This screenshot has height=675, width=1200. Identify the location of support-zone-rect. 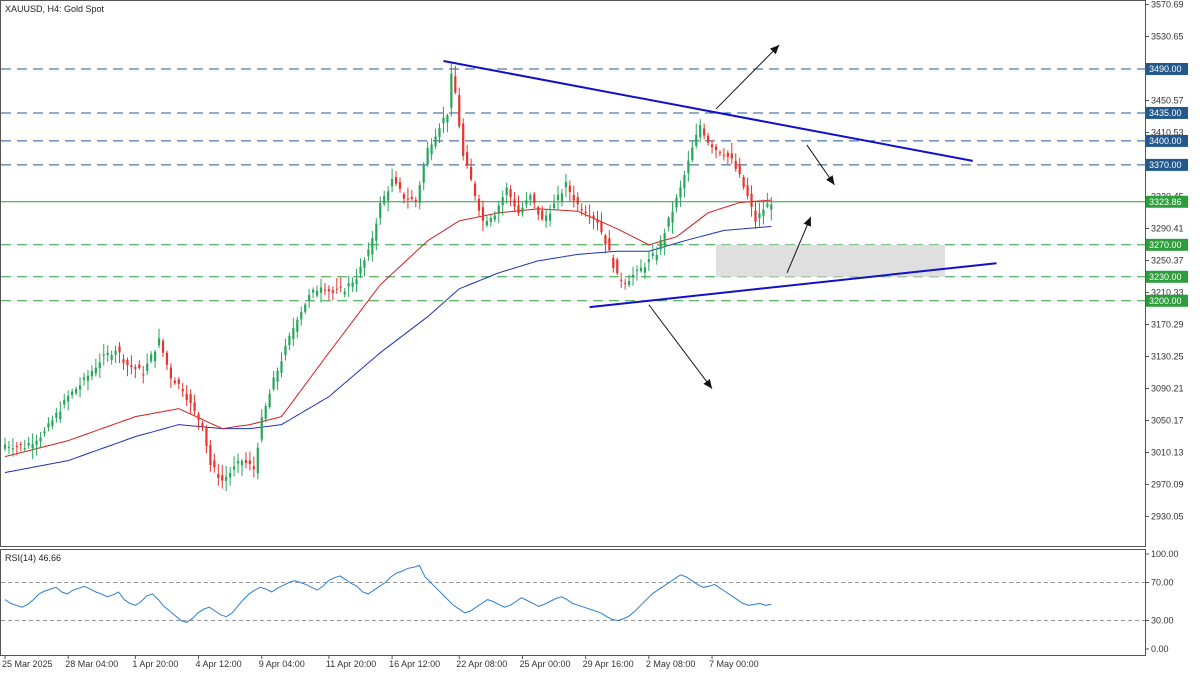
(831, 260).